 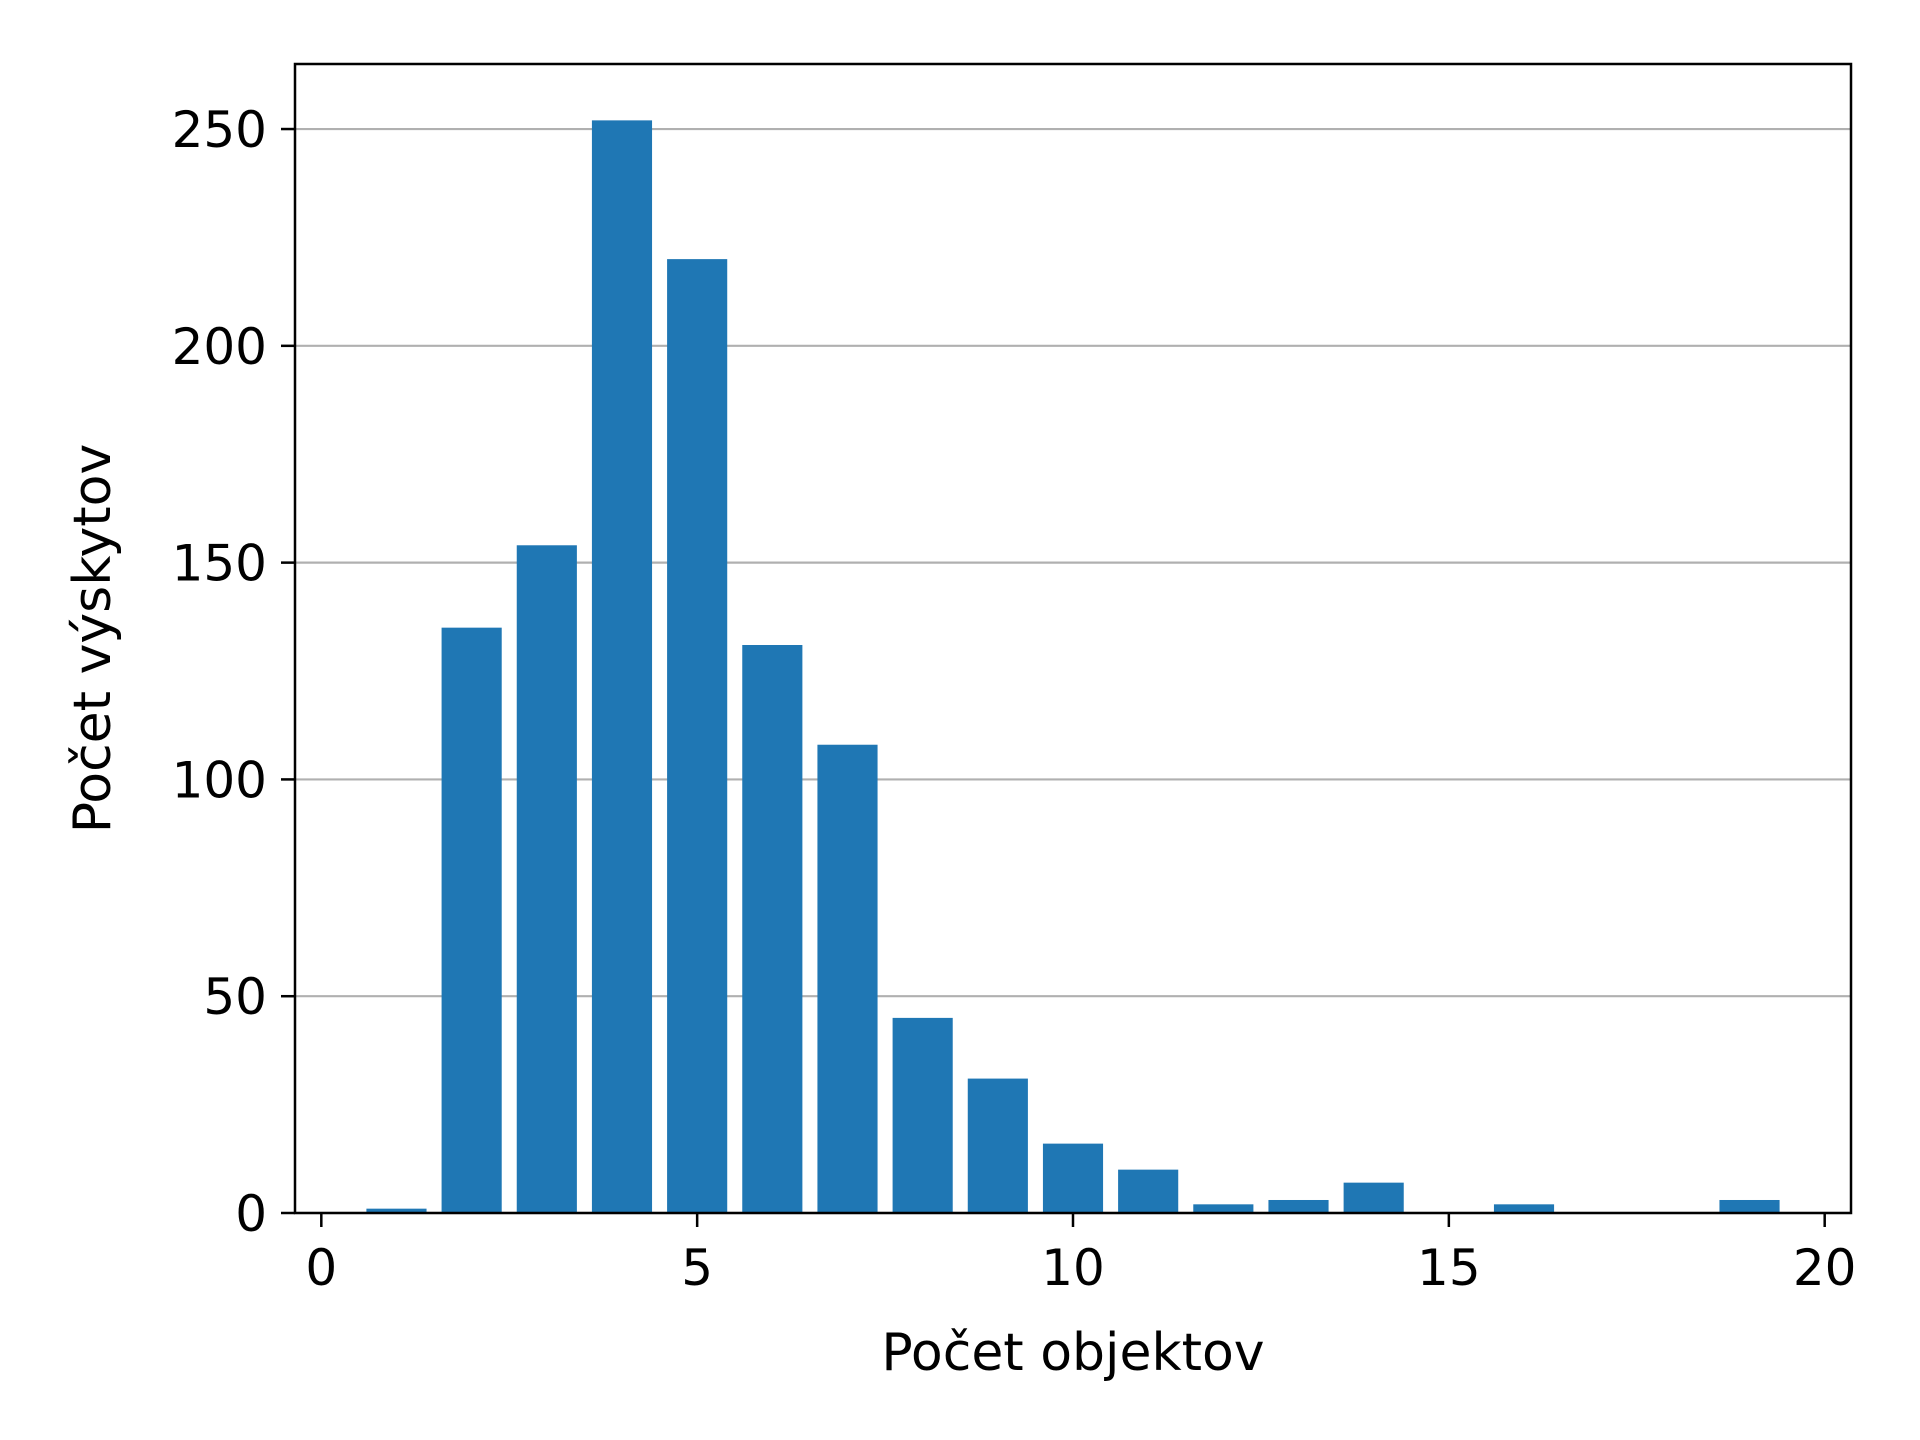 I want to click on x-tick-label-0: 0, so click(x=321, y=1268).